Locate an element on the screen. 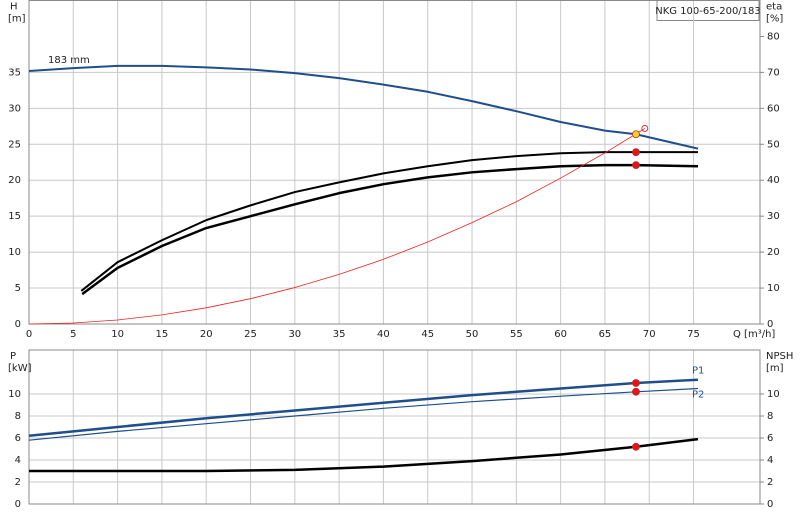 The width and height of the screenshot is (800, 520). x-tick-label: 0 is located at coordinates (29, 334).